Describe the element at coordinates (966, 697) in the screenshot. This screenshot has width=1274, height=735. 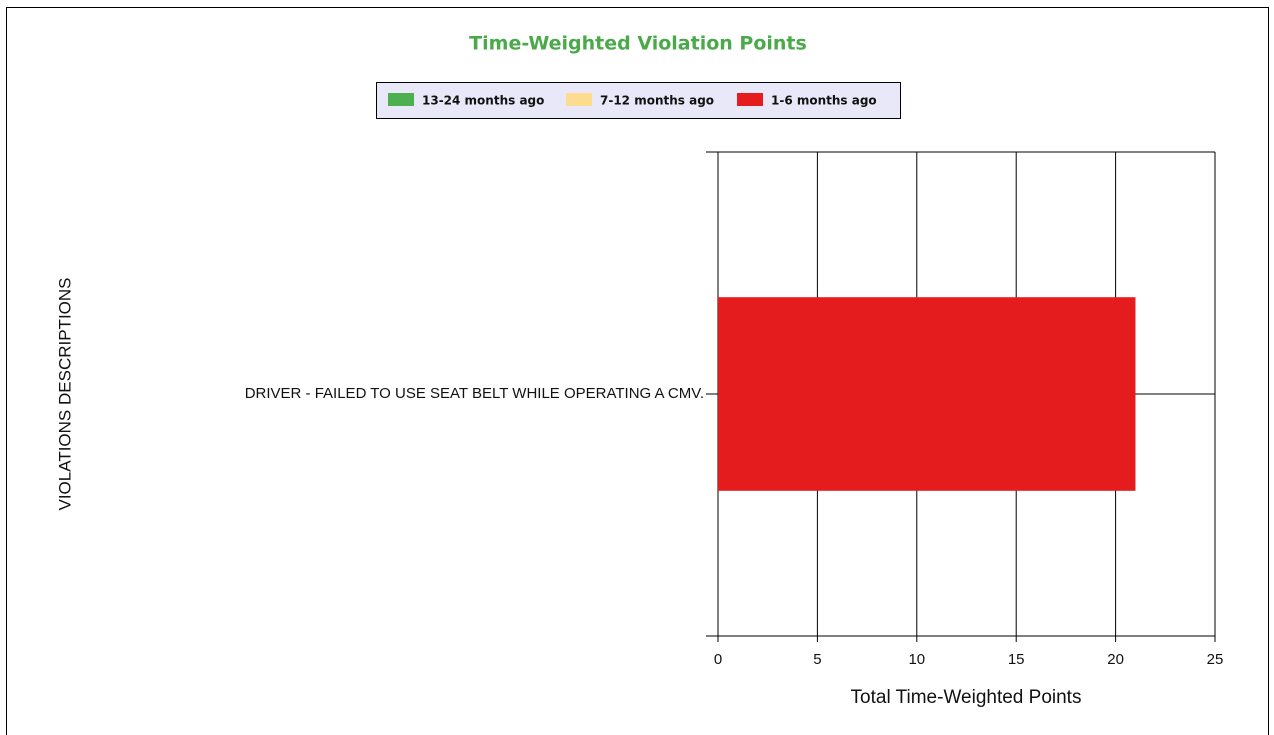
I see `x-axis-title: Total Time-Weighted Points` at that location.